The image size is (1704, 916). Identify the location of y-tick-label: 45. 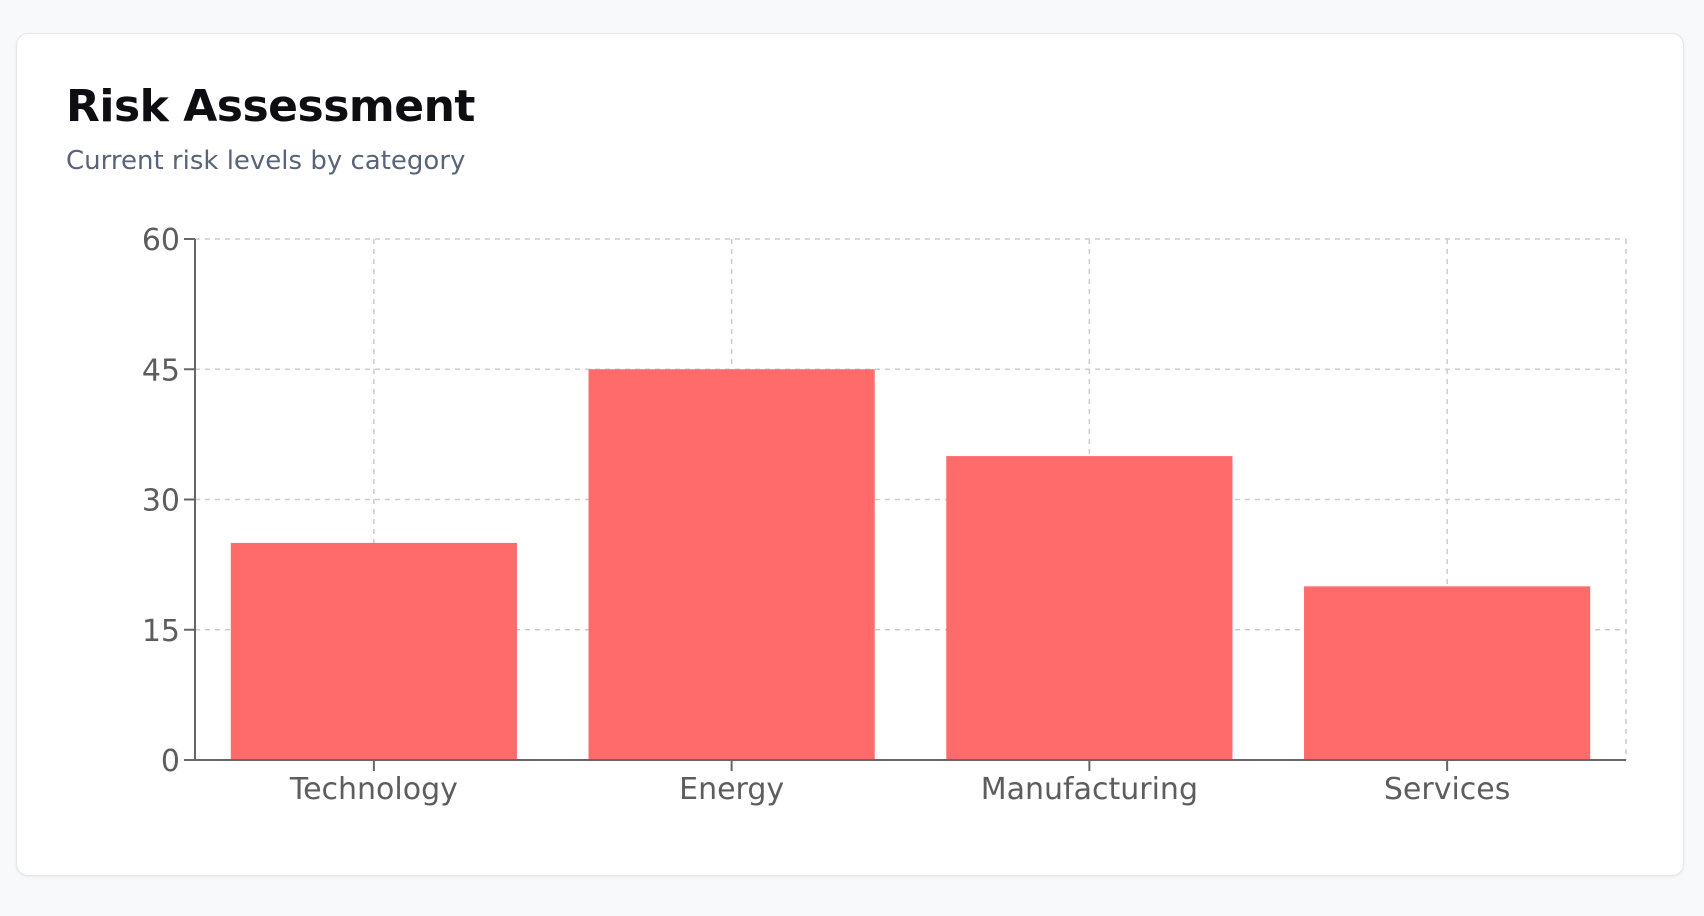
(161, 370).